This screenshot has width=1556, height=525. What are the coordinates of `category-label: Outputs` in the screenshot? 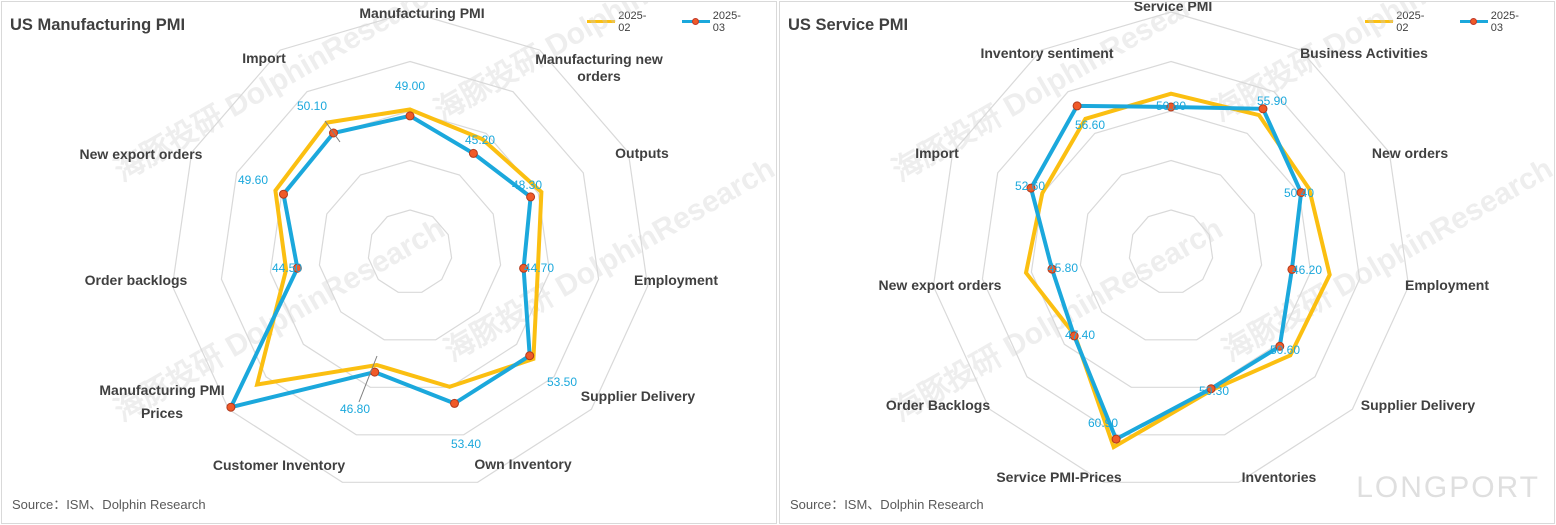 It's located at (642, 153).